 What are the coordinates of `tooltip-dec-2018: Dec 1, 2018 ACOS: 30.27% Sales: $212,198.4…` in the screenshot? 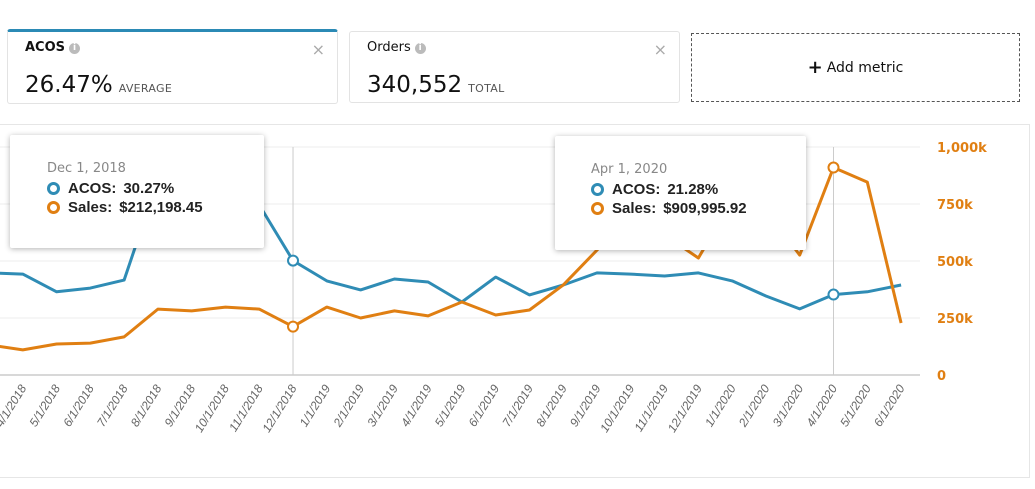 It's located at (137, 191).